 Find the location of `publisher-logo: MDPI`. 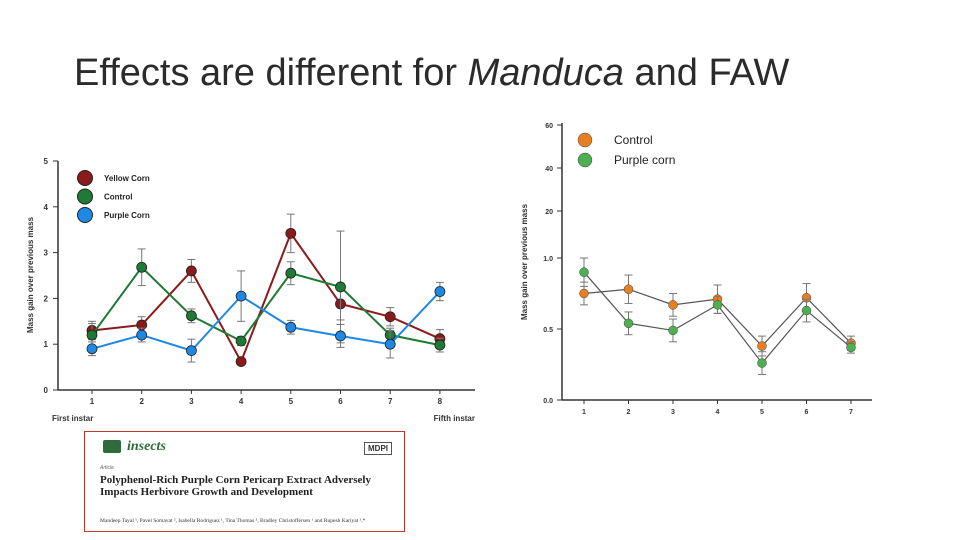

publisher-logo: MDPI is located at coordinates (378, 448).